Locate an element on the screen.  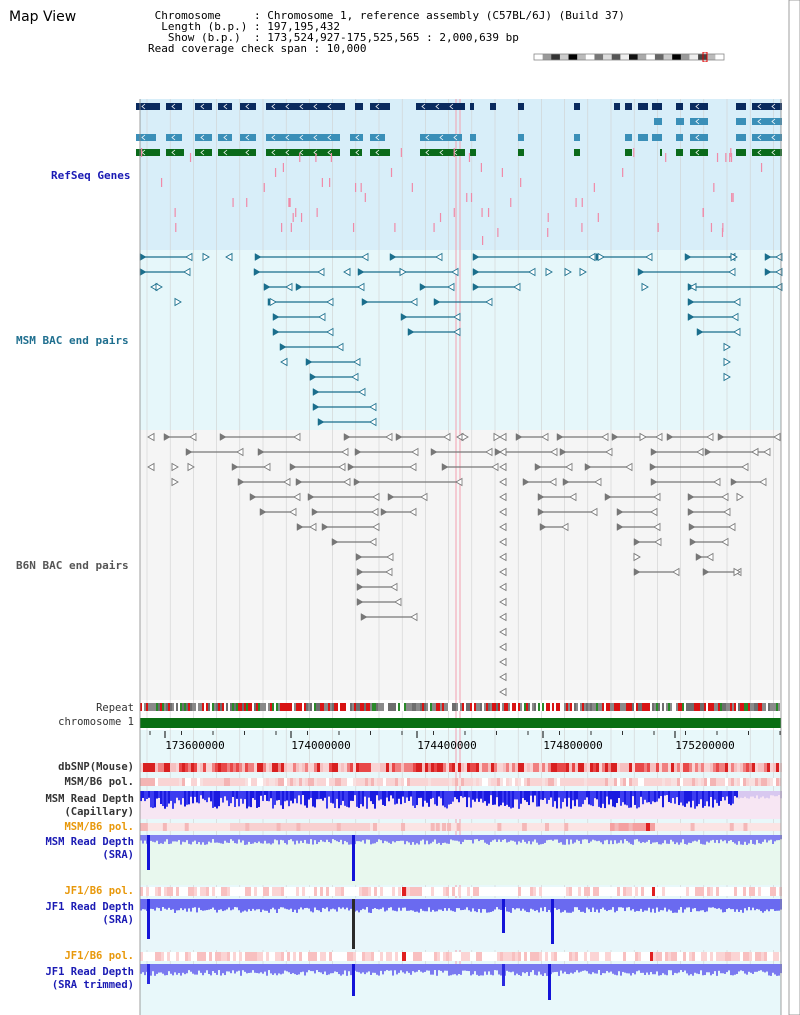
refseq-gene-row4-strand is located at coordinates (427, 152).